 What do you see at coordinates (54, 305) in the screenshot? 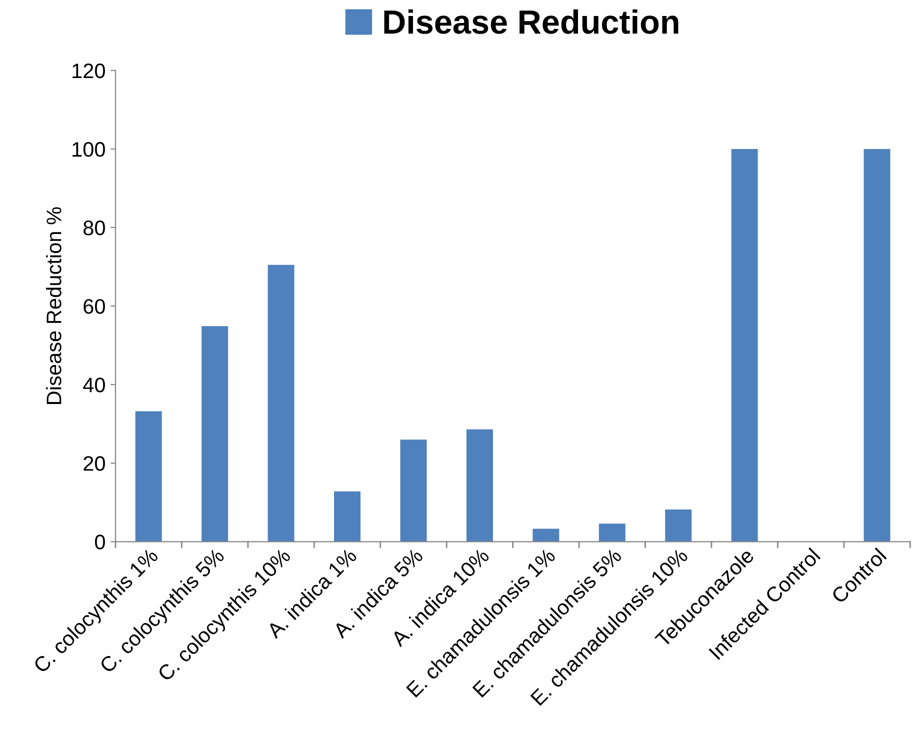
I see `y-axis-title: Disease Reduction %` at bounding box center [54, 305].